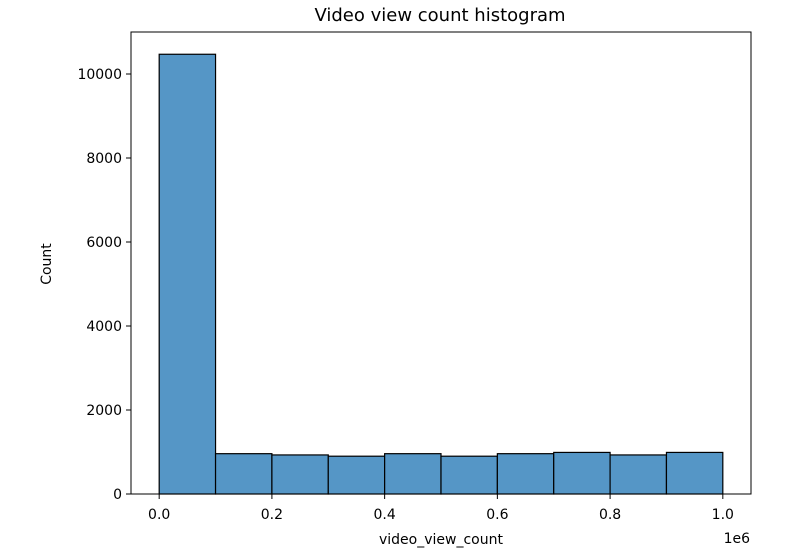 Image resolution: width=797 pixels, height=552 pixels. What do you see at coordinates (737, 539) in the screenshot?
I see `x-axis-offset-label: 1e6` at bounding box center [737, 539].